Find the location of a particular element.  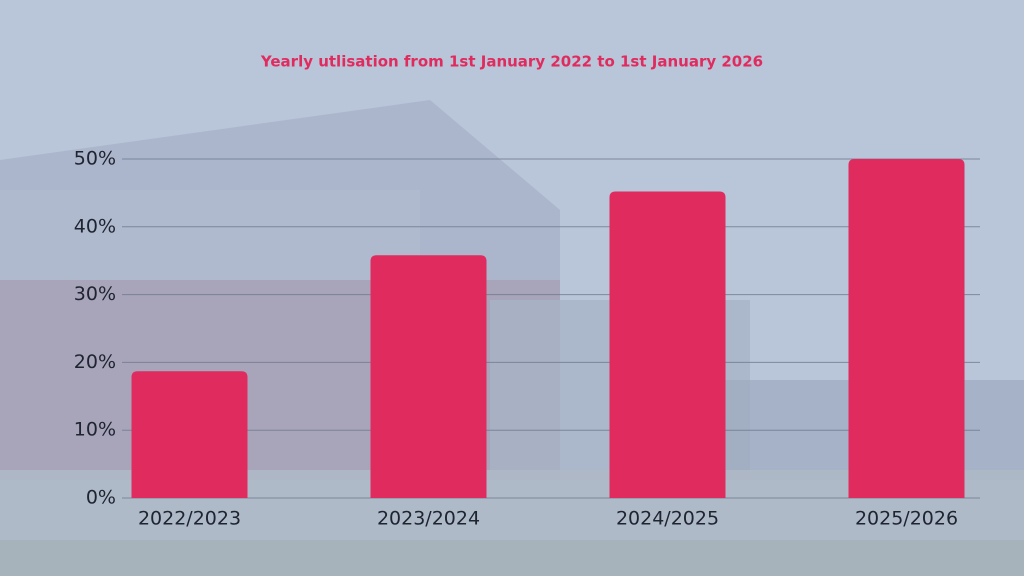

y-tick-label: 0% is located at coordinates (101, 498).